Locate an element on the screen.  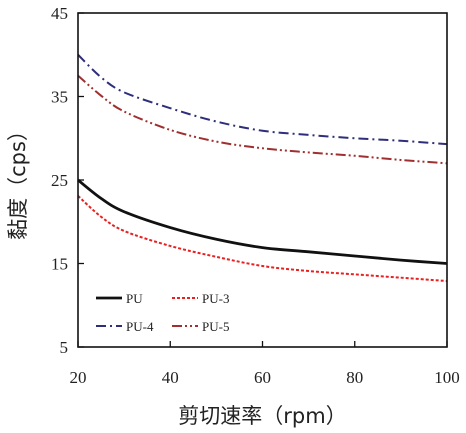
legend-label-pu-3: PU-3 is located at coordinates (215, 298).